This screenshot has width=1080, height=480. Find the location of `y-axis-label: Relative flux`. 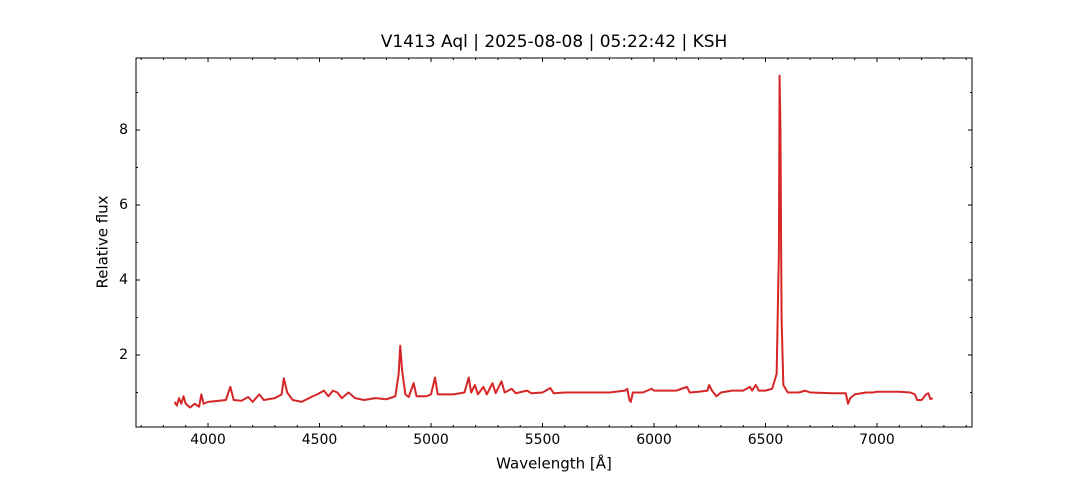

y-axis-label: Relative flux is located at coordinates (103, 241).